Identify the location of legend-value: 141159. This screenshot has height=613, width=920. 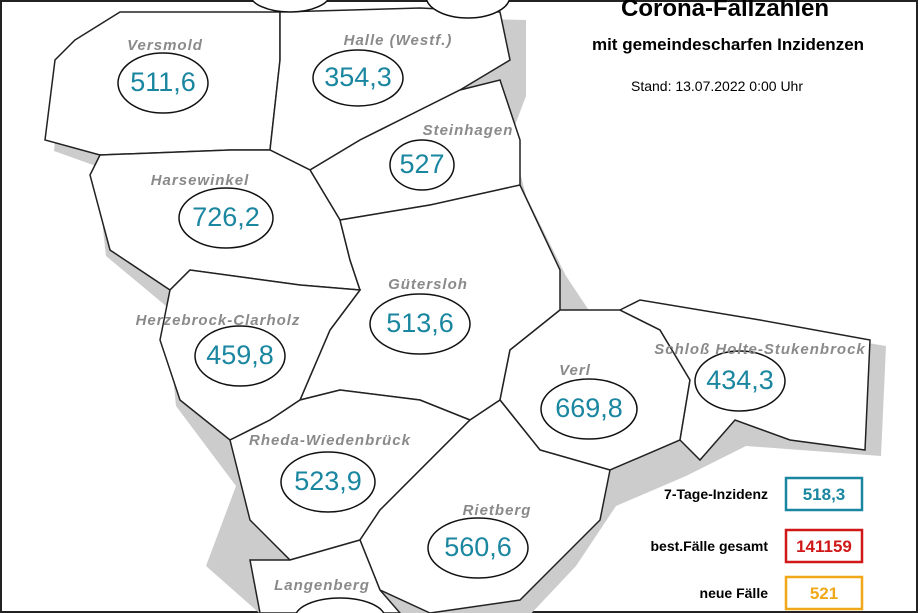
(824, 546).